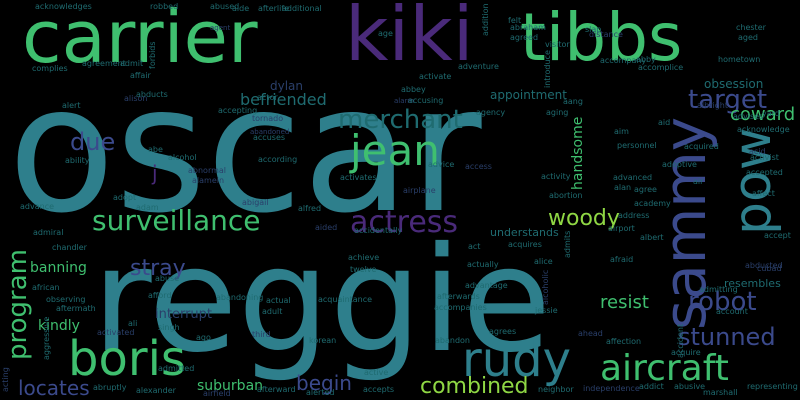 Image resolution: width=800 pixels, height=400 pixels. Describe the element at coordinates (474, 246) in the screenshot. I see `word-act: act` at that location.